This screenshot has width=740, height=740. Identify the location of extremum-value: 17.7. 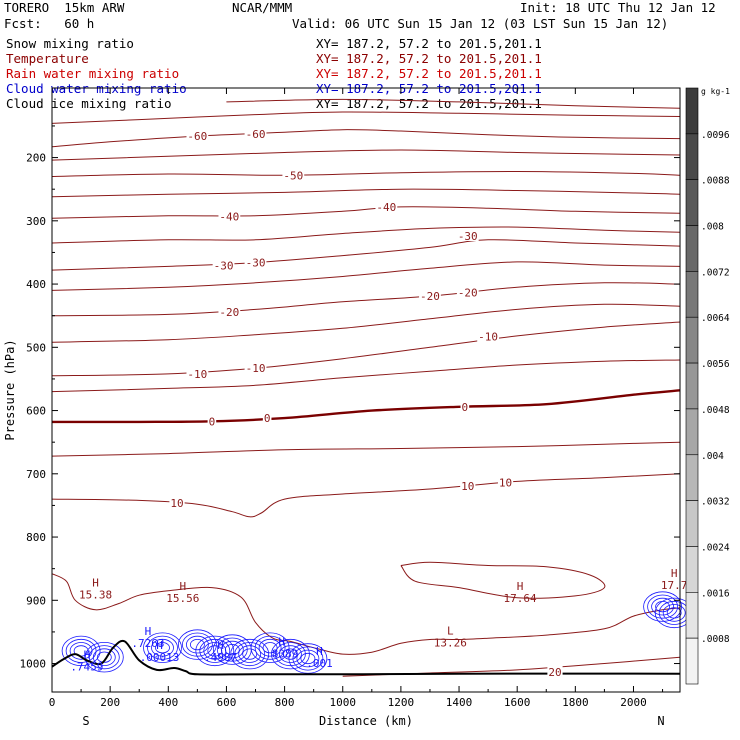
(674, 585).